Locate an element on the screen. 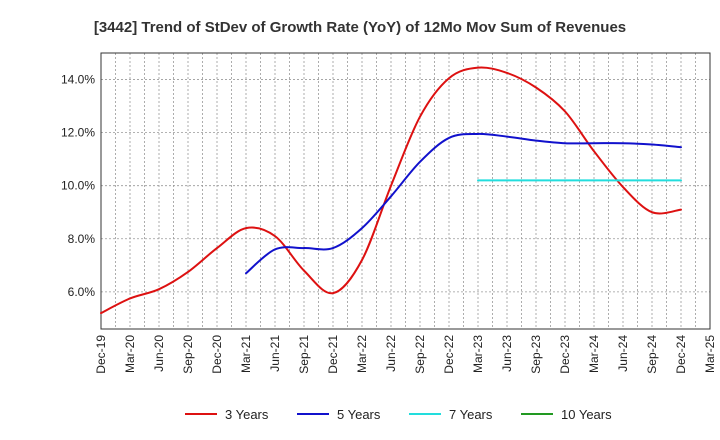 The height and width of the screenshot is (440, 720). y-tick-label: 6.0% is located at coordinates (82, 292).